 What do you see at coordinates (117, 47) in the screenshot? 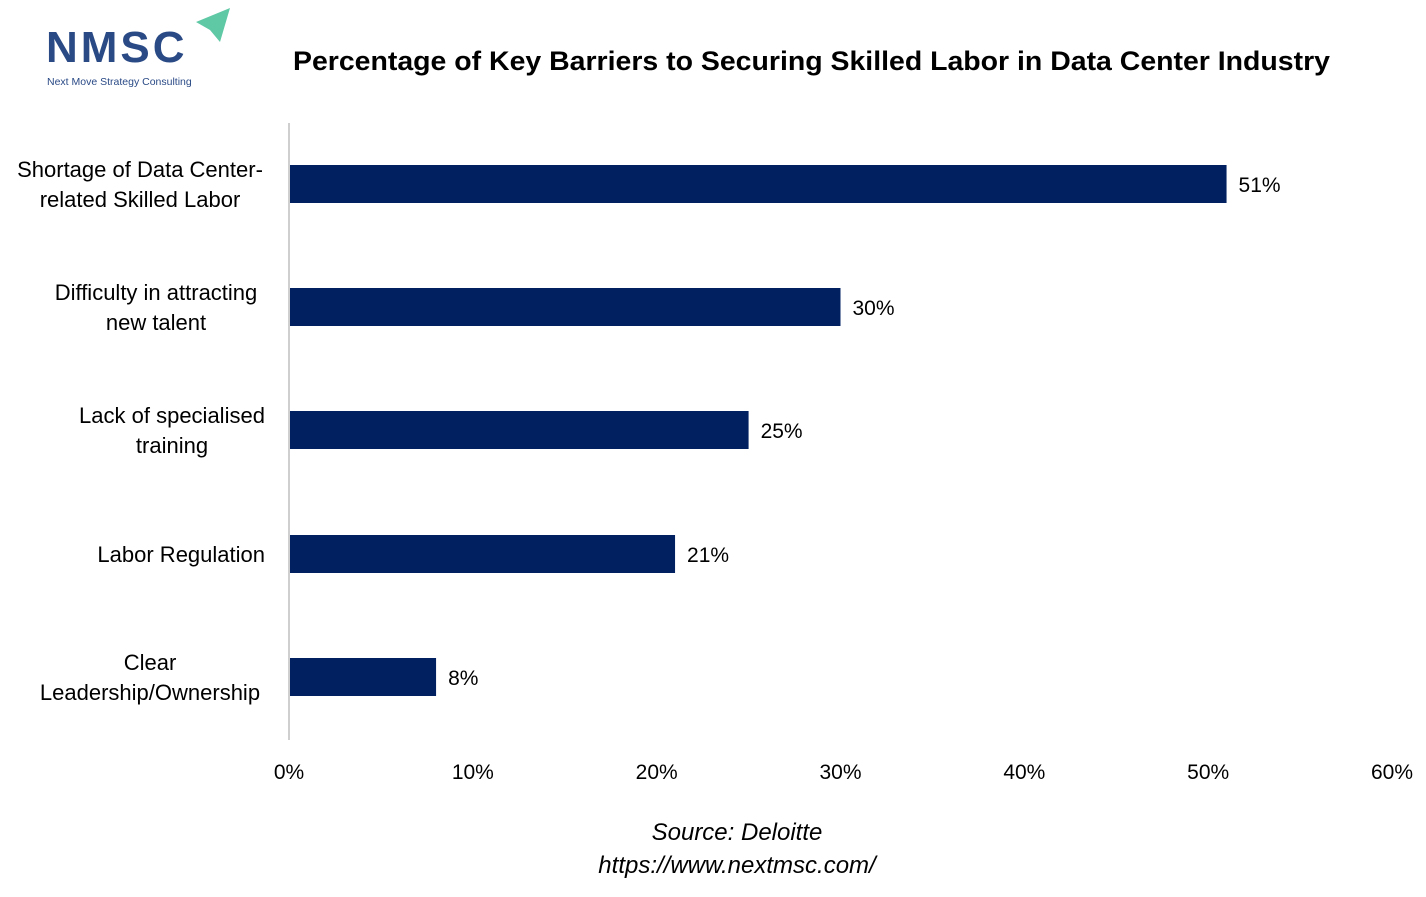
I see `logo-text: NMSC` at bounding box center [117, 47].